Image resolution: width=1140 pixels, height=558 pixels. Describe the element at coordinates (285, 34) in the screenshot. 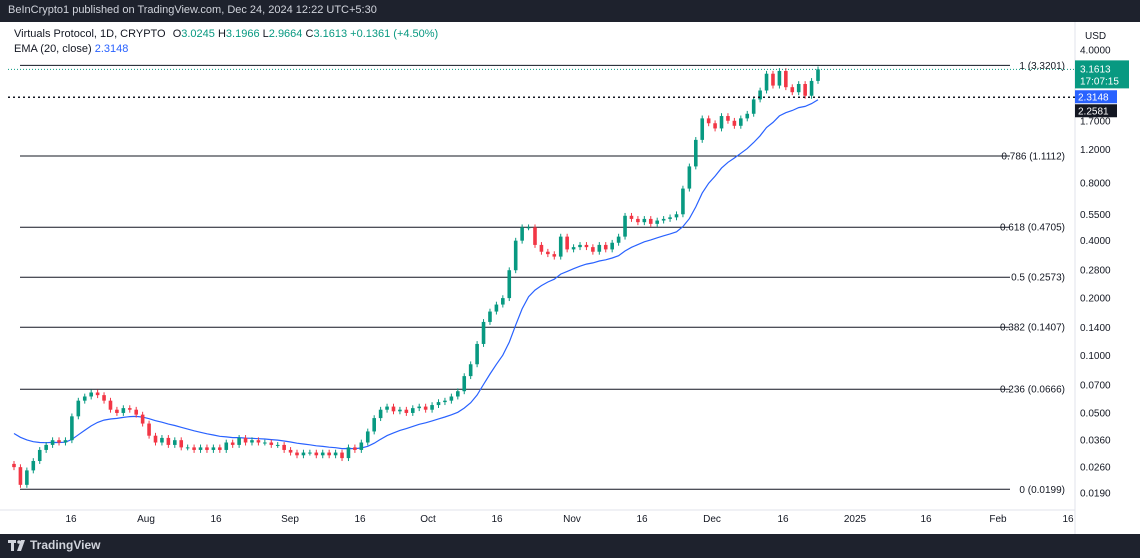

I see `low-value: 2.9664` at that location.